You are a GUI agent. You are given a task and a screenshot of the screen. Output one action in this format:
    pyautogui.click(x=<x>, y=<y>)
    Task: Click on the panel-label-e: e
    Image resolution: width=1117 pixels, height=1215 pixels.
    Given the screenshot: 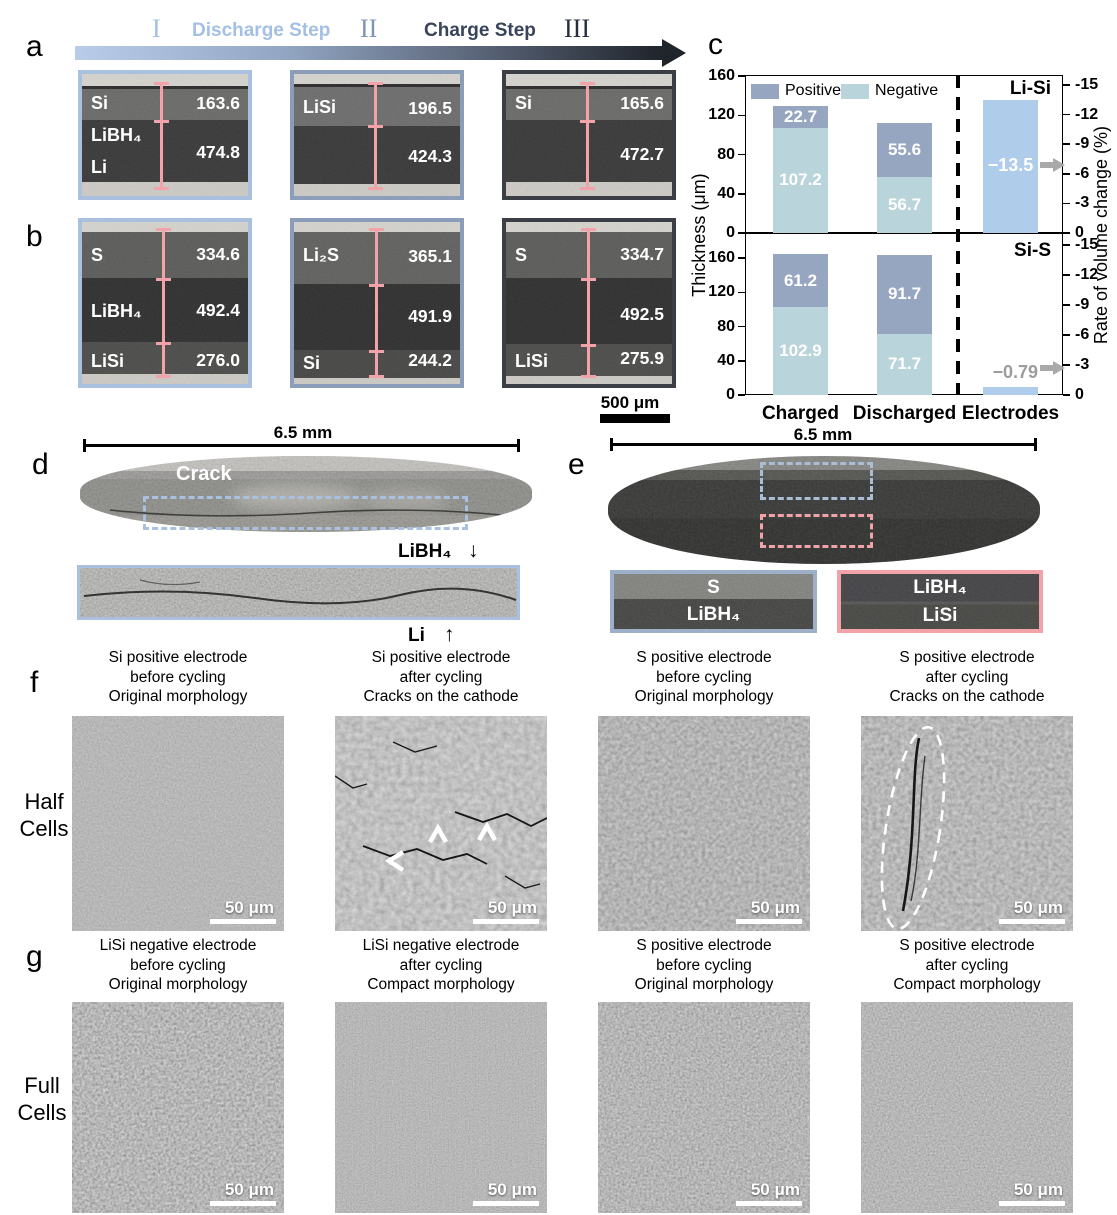 What is the action you would take?
    pyautogui.click(x=576, y=464)
    